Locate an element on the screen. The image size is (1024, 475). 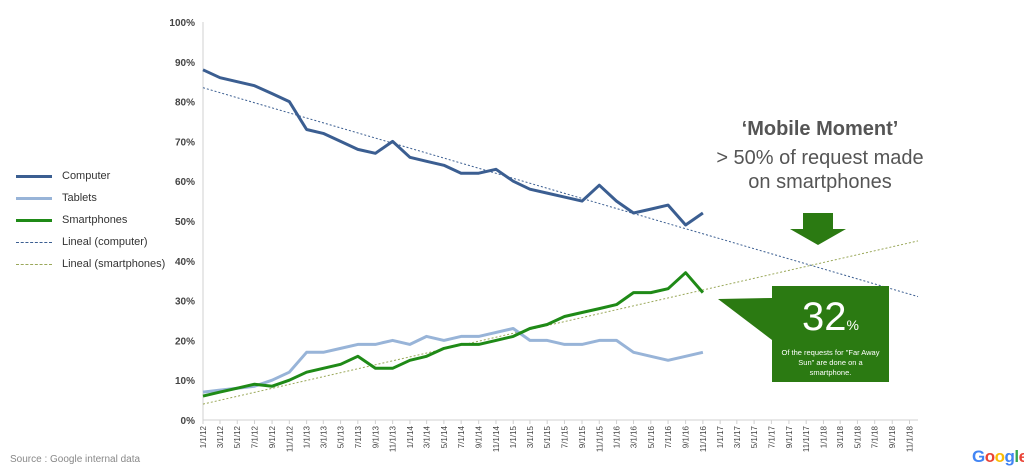
logo-letter: G is located at coordinates (978, 456).